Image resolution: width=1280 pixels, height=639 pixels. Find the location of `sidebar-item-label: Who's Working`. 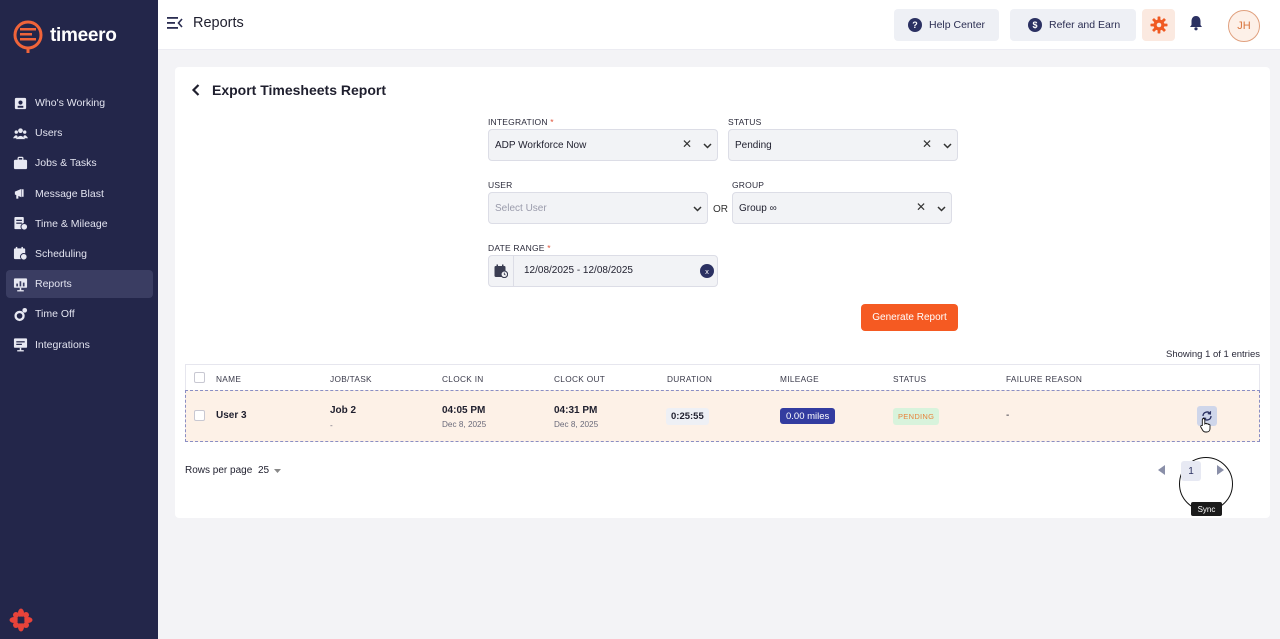

sidebar-item-label: Who's Working is located at coordinates (70, 103).